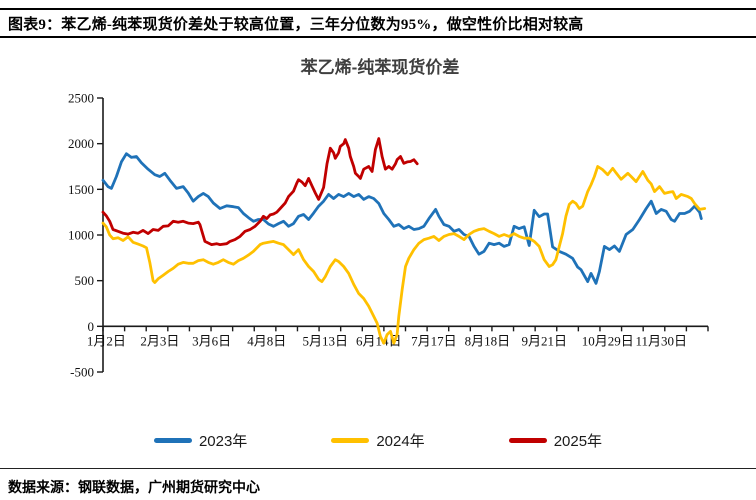 The image size is (756, 500). What do you see at coordinates (85, 280) in the screenshot?
I see `y-tick-label: 500` at bounding box center [85, 280].